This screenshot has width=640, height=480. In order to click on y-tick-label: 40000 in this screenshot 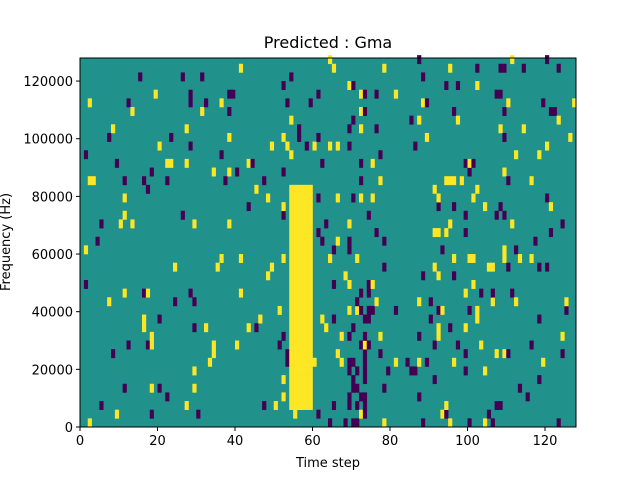, I will do `click(52, 313)`.